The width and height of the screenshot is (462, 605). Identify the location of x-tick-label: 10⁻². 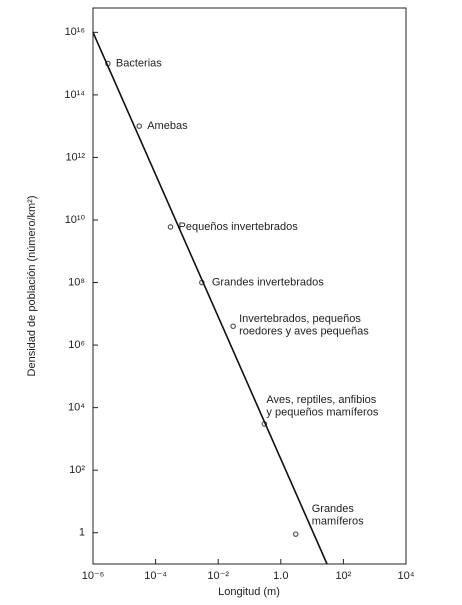
(218, 576).